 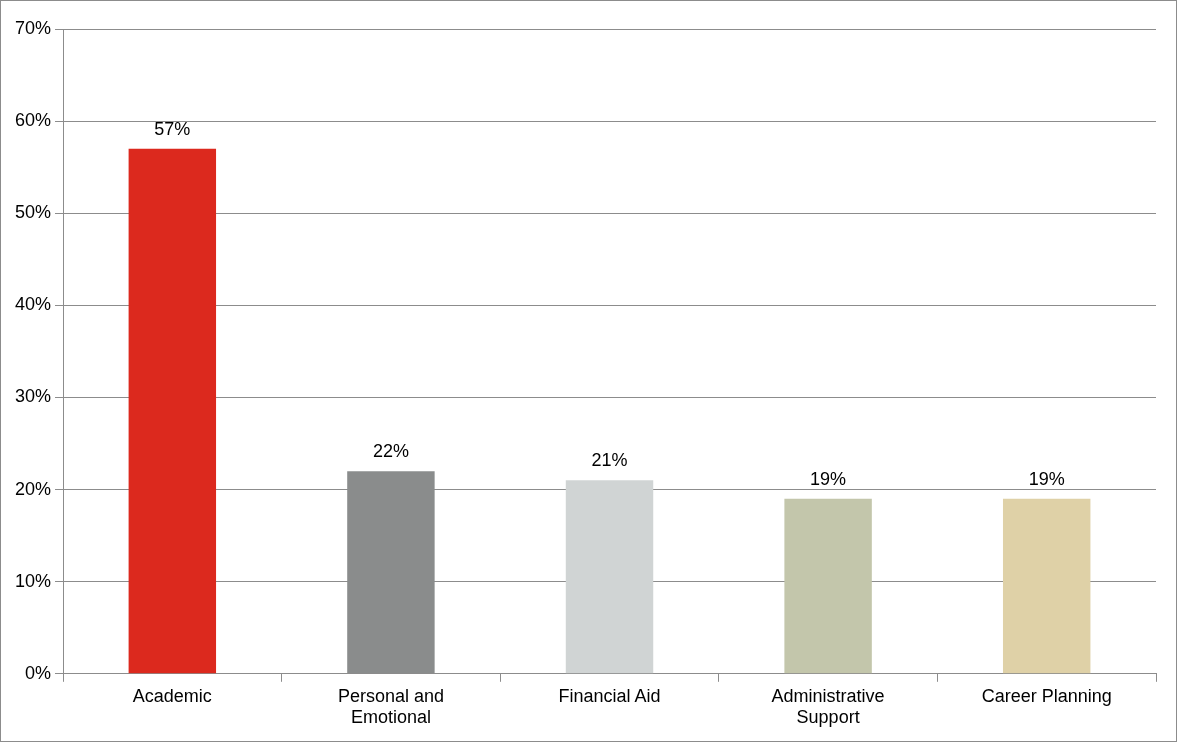 What do you see at coordinates (33, 27) in the screenshot?
I see `y-tick-label: 70%` at bounding box center [33, 27].